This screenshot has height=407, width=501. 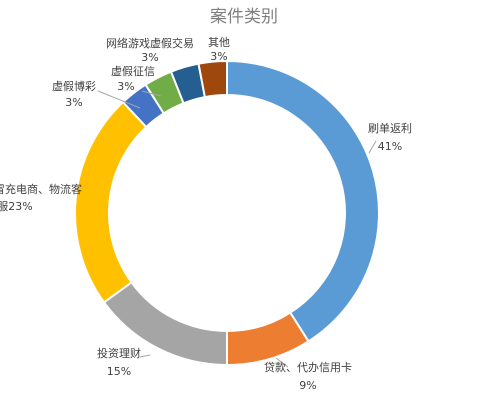 What do you see at coordinates (218, 56) in the screenshot?
I see `slice-percent-7: 3%` at bounding box center [218, 56].